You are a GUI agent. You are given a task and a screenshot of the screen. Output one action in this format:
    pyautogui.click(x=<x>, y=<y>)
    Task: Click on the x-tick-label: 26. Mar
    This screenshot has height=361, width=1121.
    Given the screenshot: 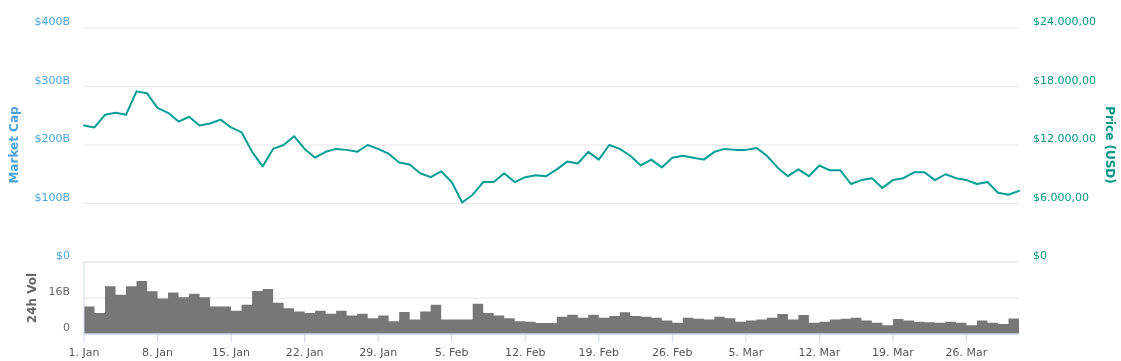 What is the action you would take?
    pyautogui.click(x=966, y=352)
    